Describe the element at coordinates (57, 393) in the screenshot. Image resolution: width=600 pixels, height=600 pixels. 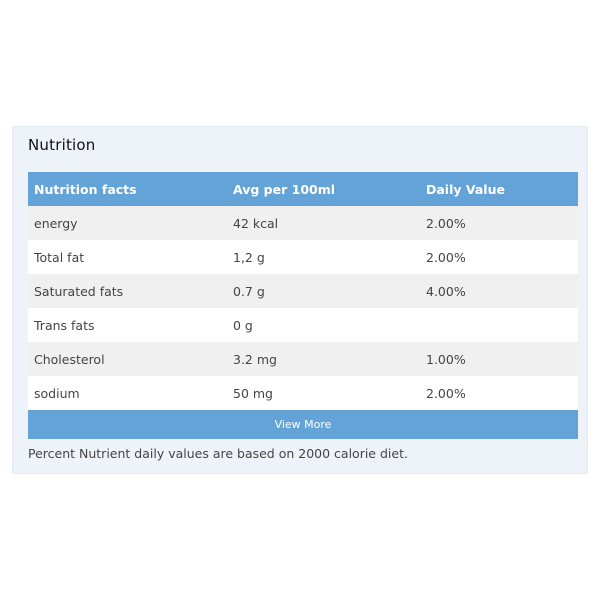
I see `nutrient-name: sodium` at that location.